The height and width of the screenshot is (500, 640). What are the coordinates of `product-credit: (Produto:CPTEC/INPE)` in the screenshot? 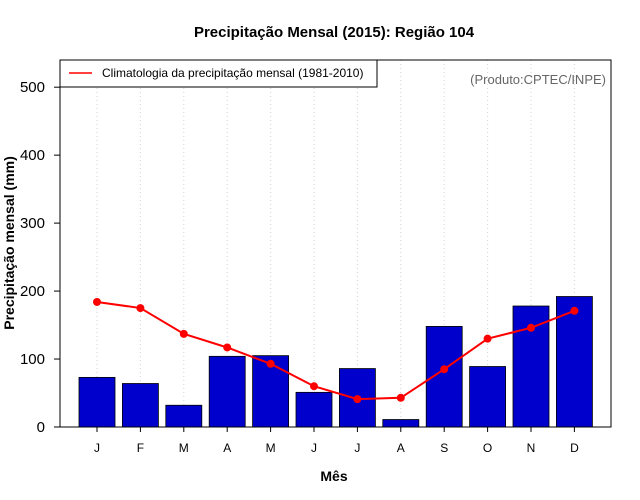 It's located at (538, 79).